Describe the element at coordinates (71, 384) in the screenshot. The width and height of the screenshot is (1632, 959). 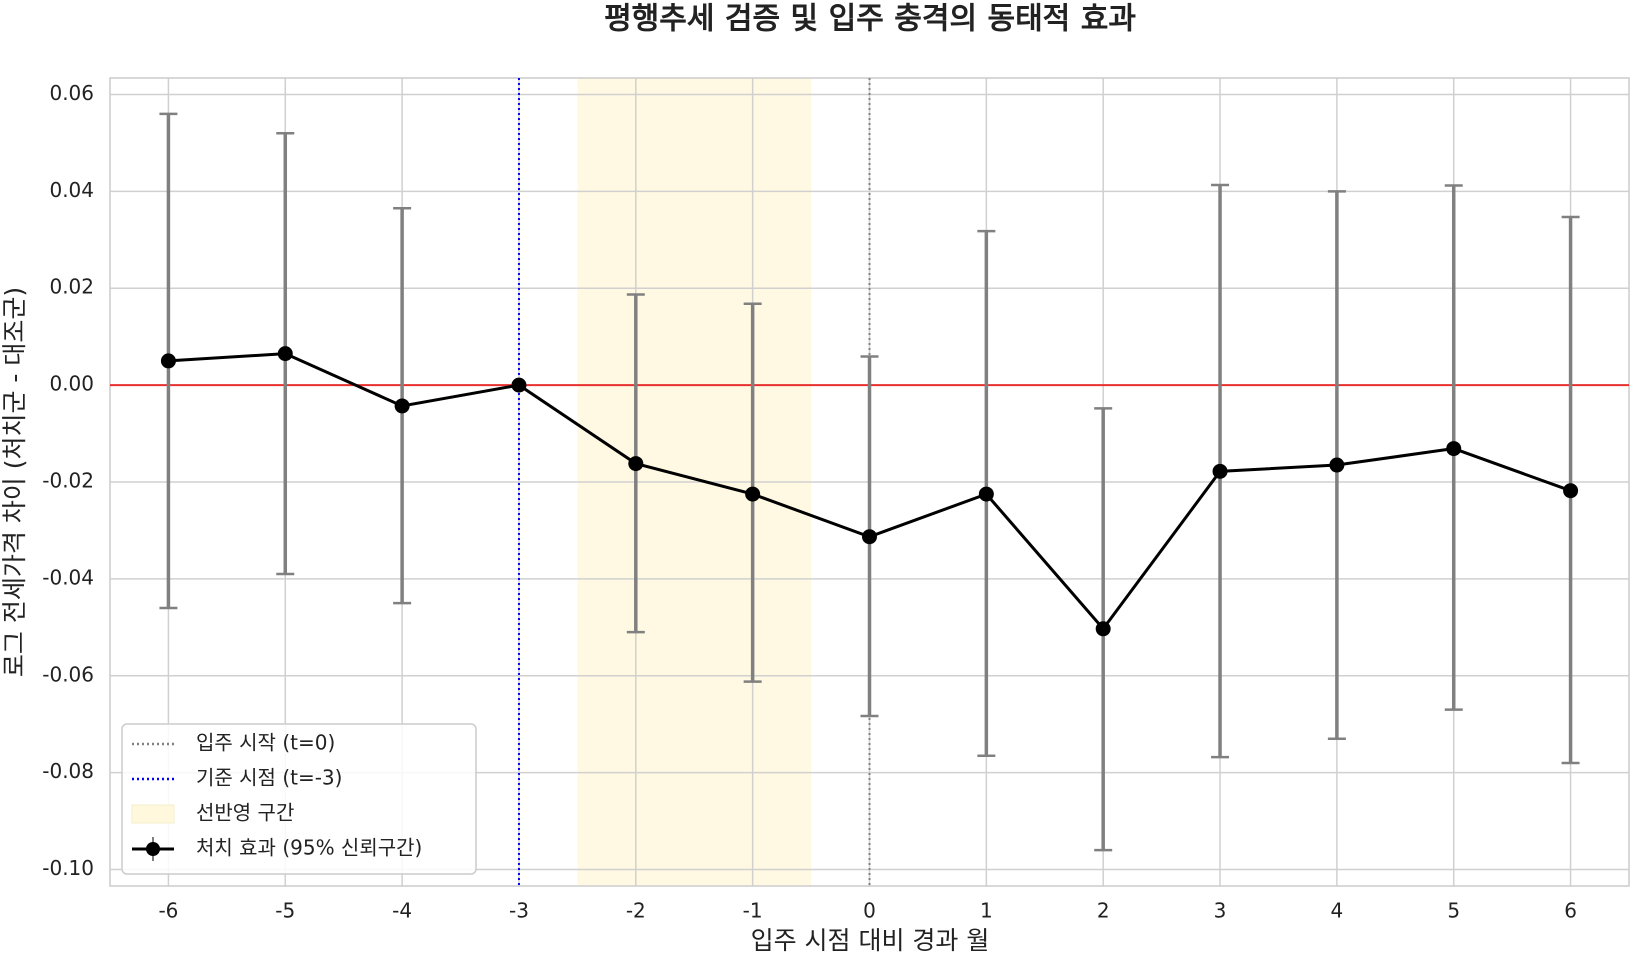
I see `y-tick-label: 0.00` at that location.